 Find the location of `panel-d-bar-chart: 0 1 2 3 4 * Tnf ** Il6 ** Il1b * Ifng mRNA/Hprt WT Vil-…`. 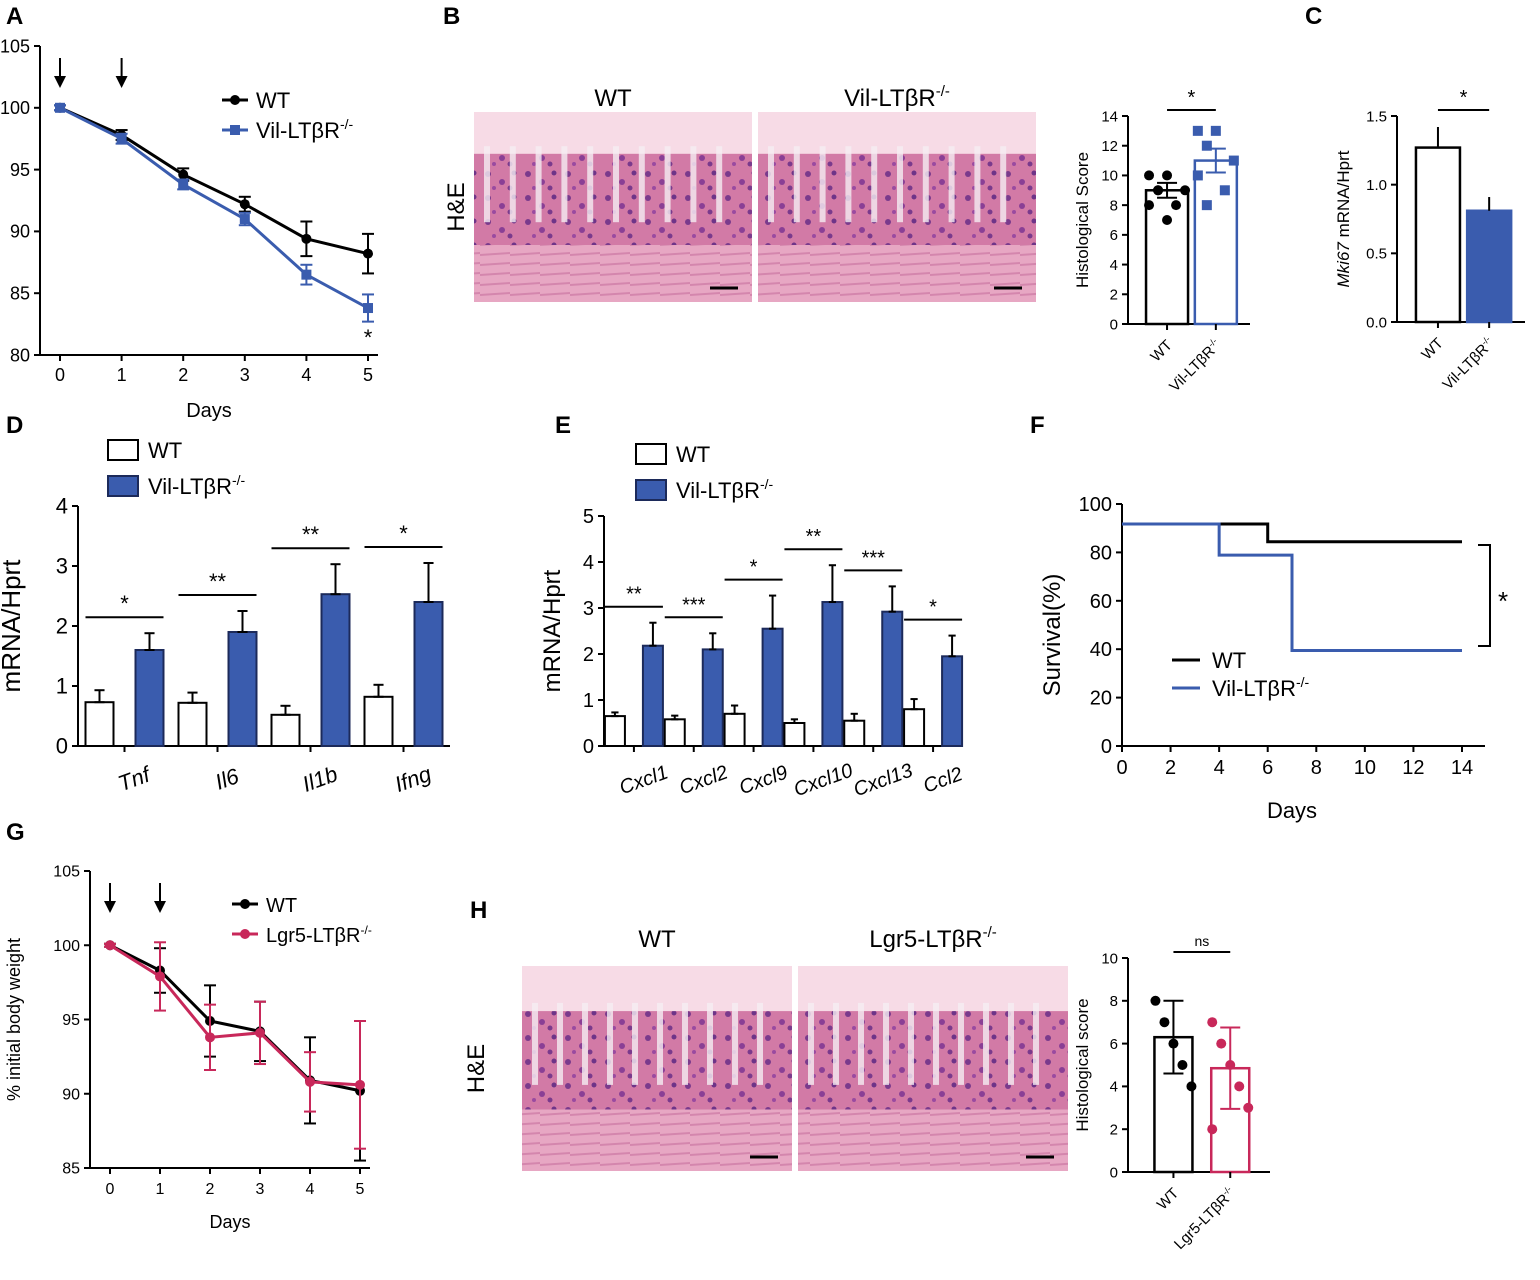

panel-d-bar-chart: 0 1 2 3 4 * Tnf ** Il6 ** Il1b * Ifng mRNA/Hprt WT Vil-… is located at coordinates (225, 617).